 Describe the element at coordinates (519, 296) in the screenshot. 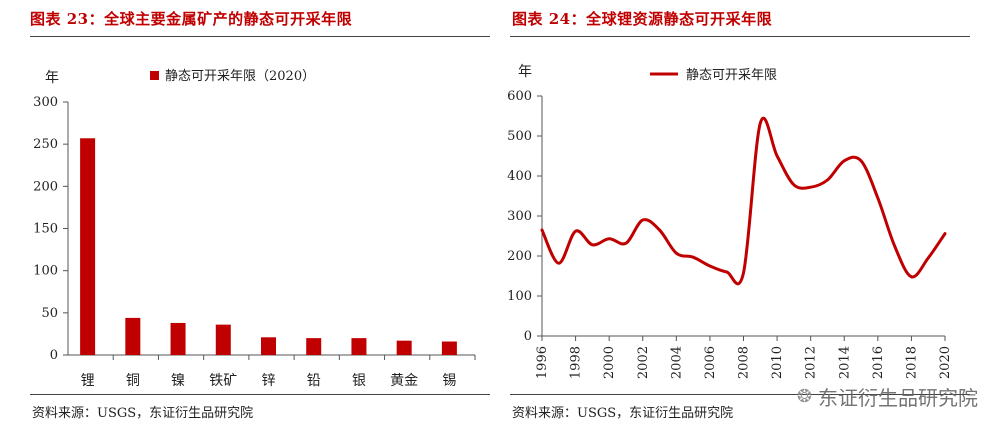

I see `line-y-tick-label: 100` at that location.